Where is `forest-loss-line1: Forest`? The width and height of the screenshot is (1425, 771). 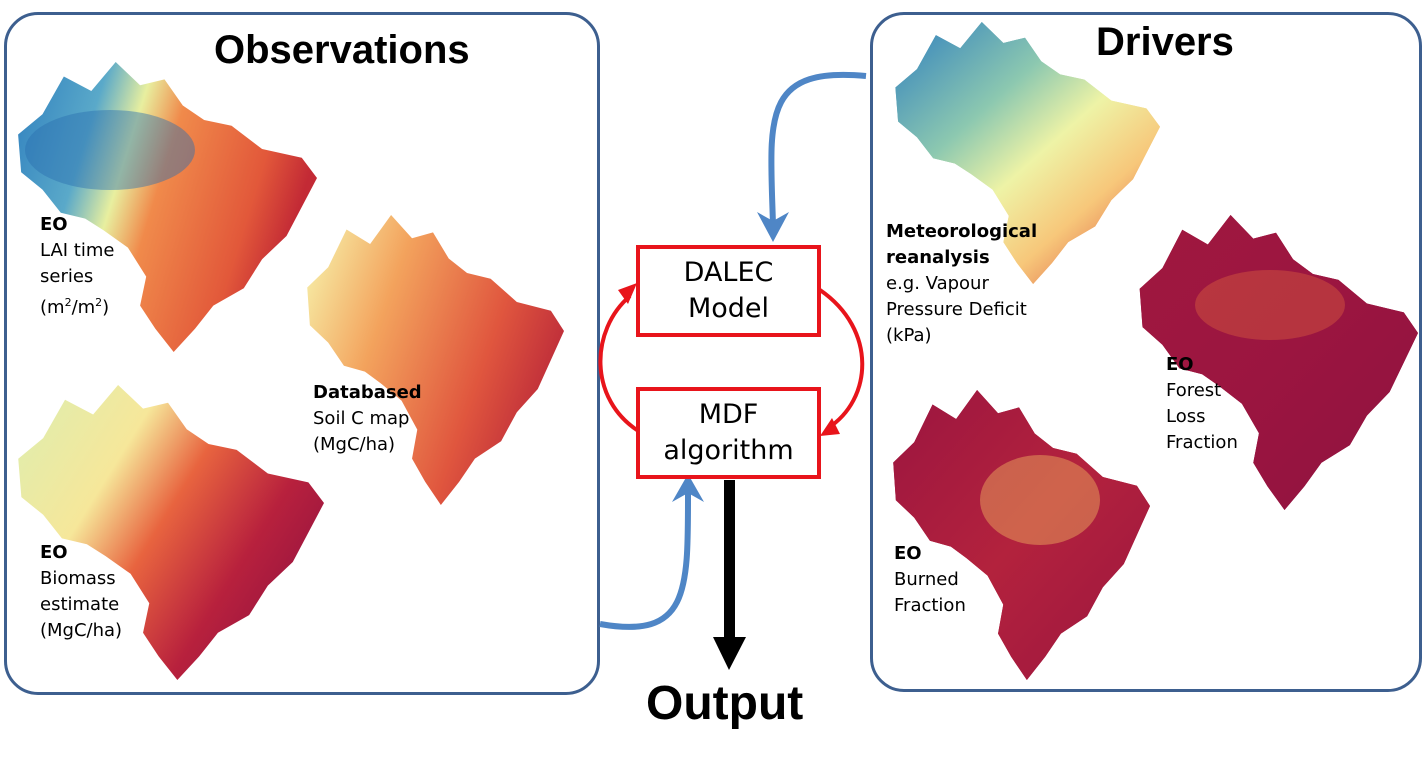
forest-loss-line1: Forest is located at coordinates (1194, 390).